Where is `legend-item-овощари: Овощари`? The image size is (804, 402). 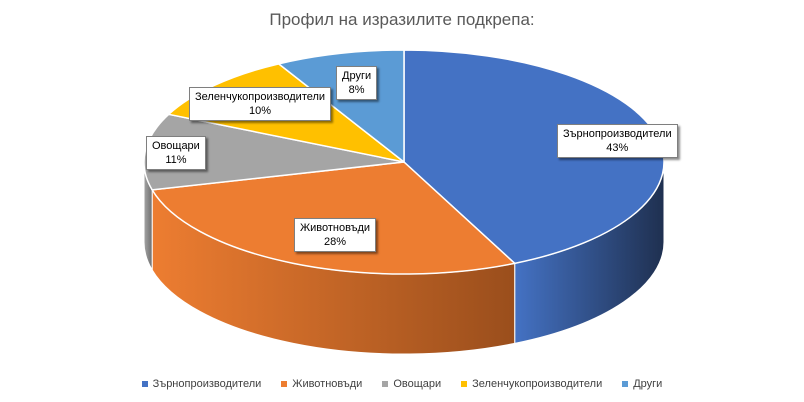
legend-item-овощари: Овощари is located at coordinates (411, 384).